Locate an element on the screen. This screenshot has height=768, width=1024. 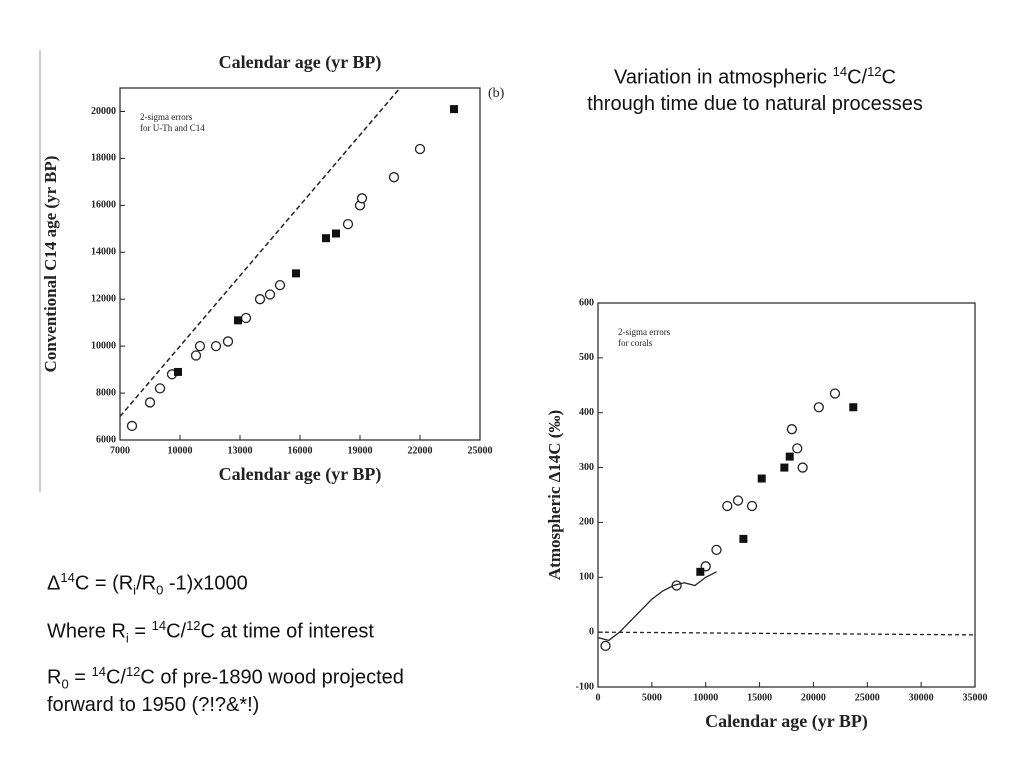
note: Δ14C = (Ri/R0 -1)x1000 is located at coordinates (147, 584).